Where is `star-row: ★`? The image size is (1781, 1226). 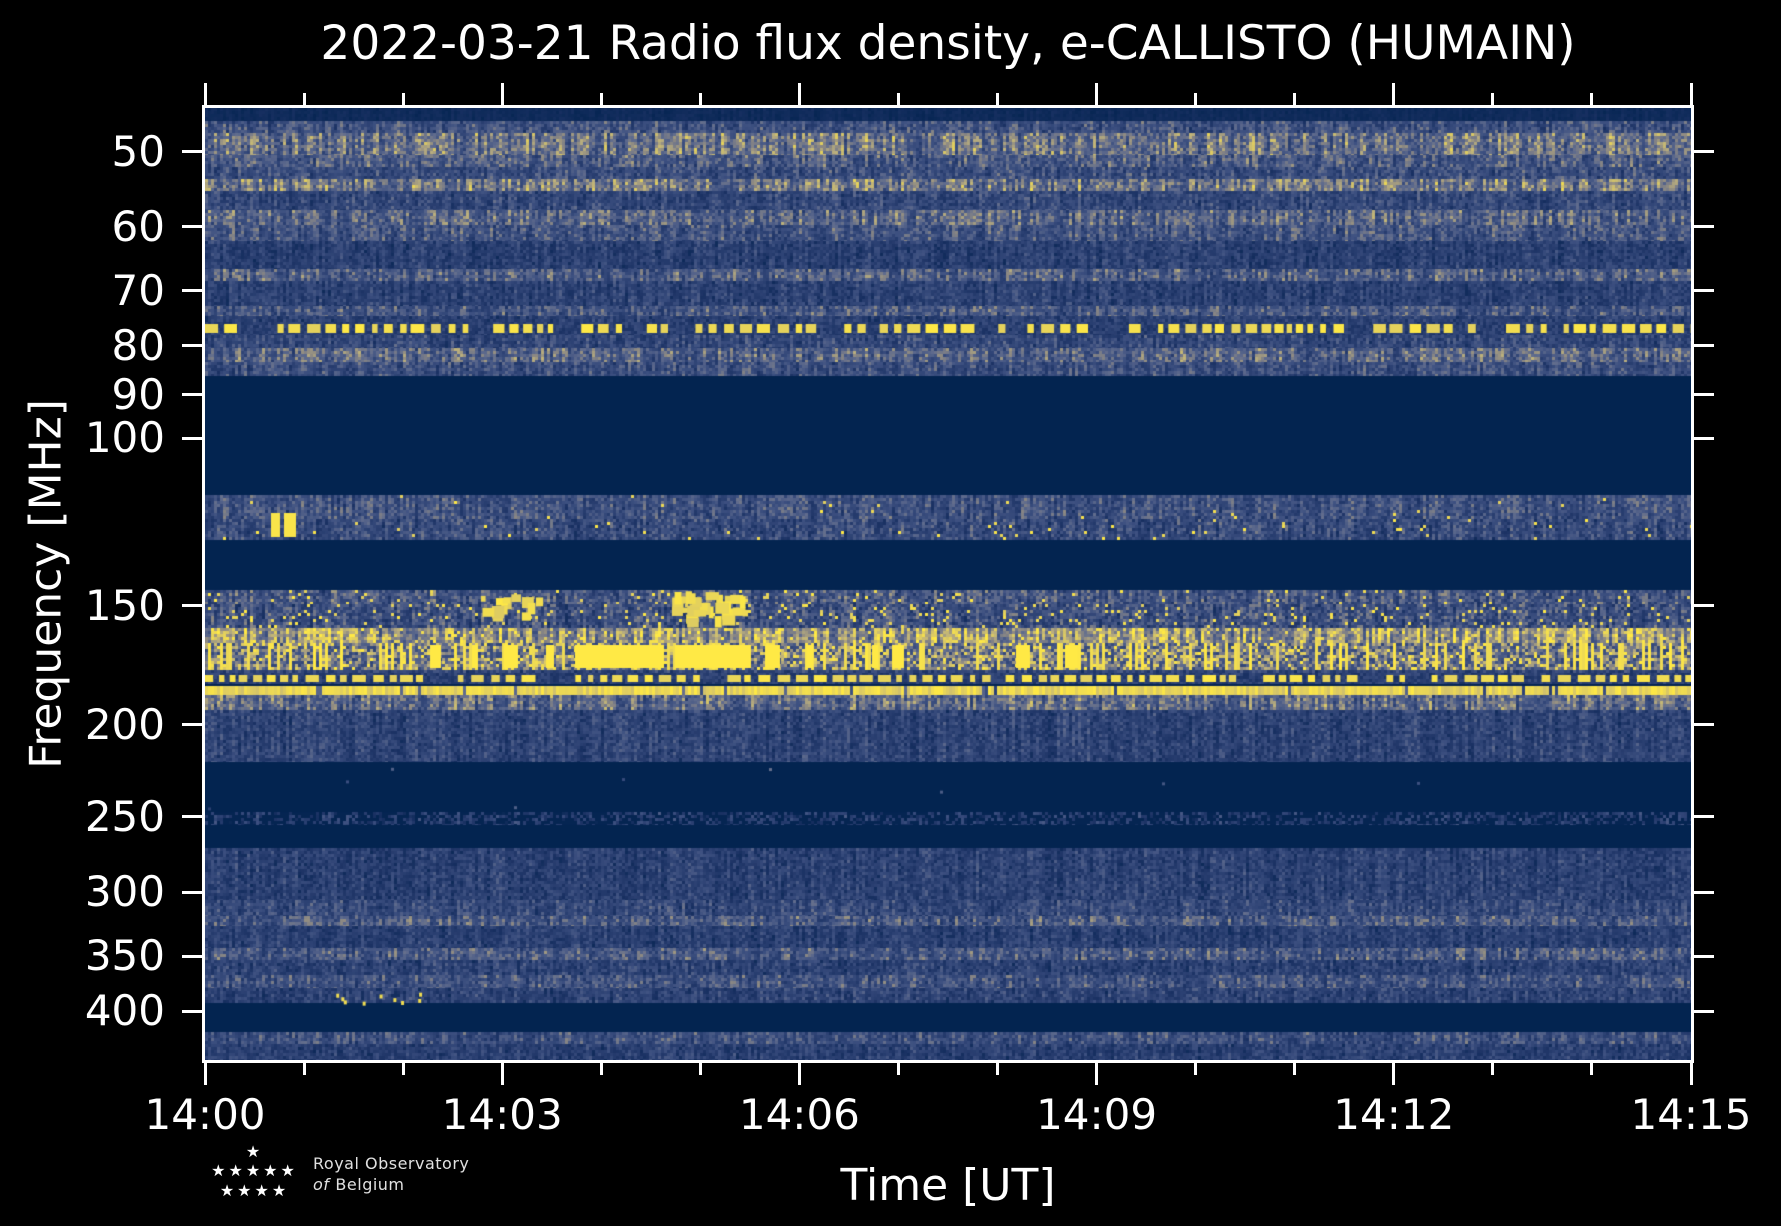 star-row: ★ is located at coordinates (253, 1152).